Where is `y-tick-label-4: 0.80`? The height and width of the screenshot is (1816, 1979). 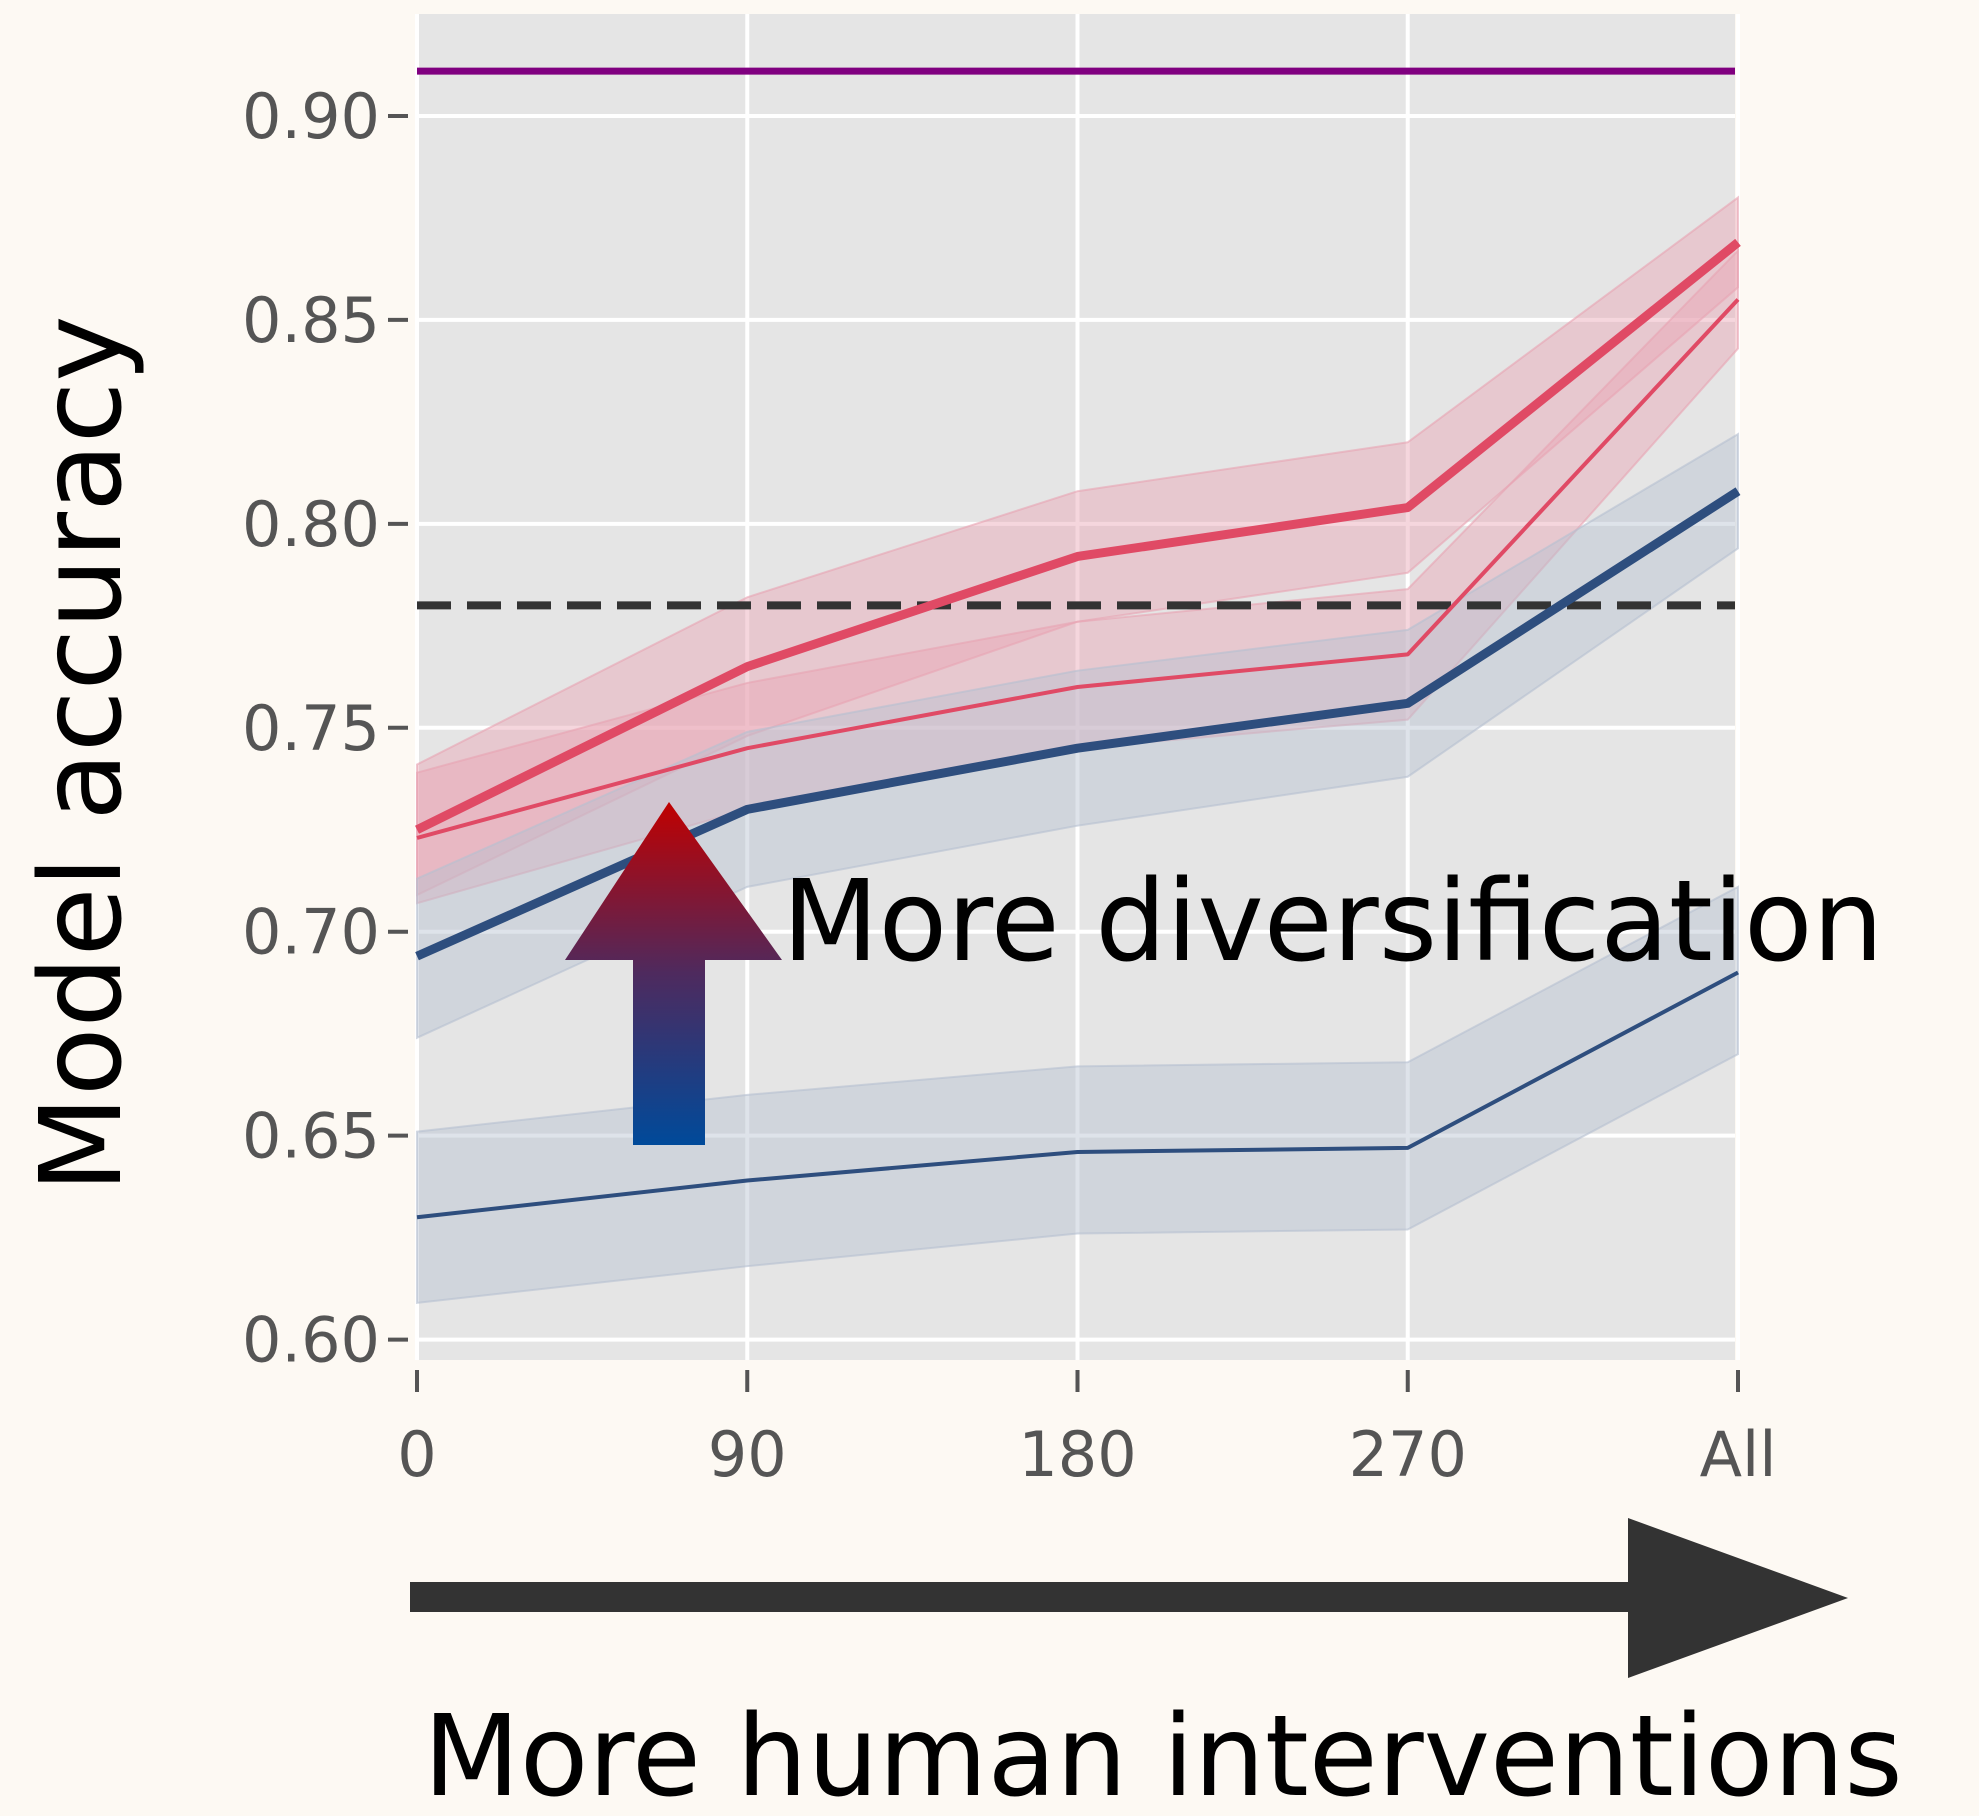
y-tick-label-4: 0.80 is located at coordinates (311, 524).